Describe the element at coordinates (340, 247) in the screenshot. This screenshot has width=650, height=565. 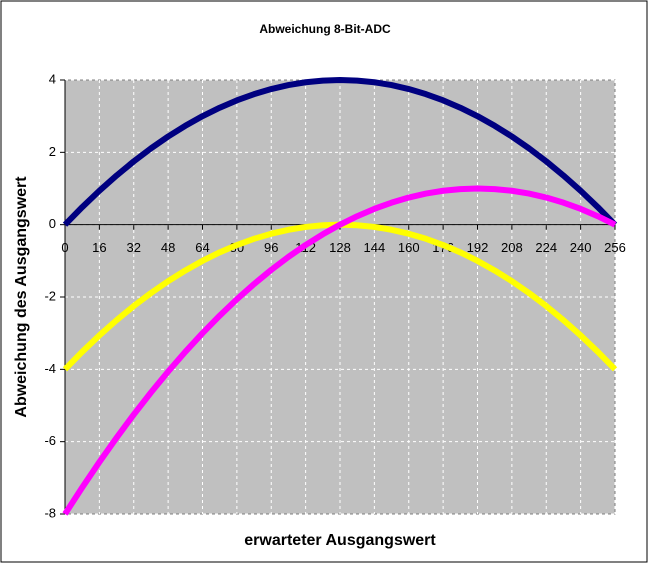
I see `x-tick-label: 128` at that location.